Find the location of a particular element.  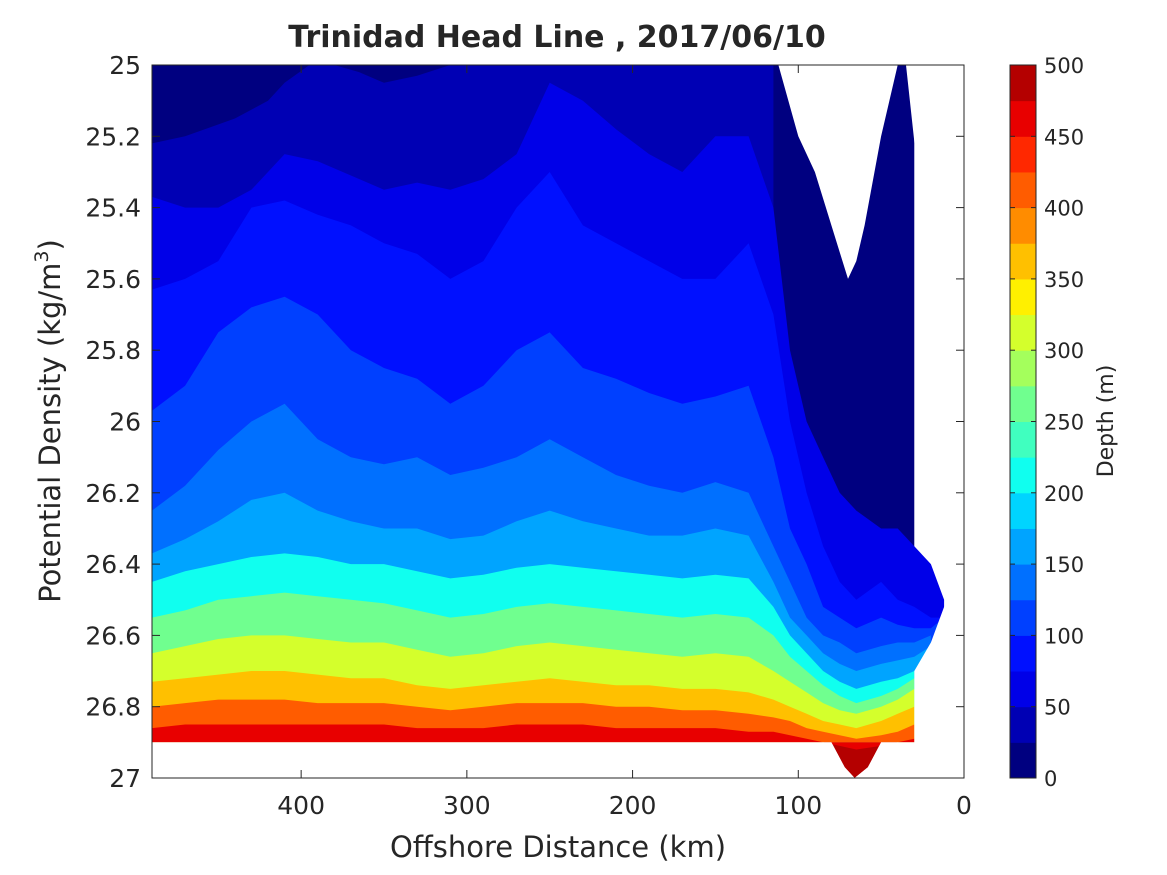

colorbar-tick-label: 400 is located at coordinates (1064, 209).